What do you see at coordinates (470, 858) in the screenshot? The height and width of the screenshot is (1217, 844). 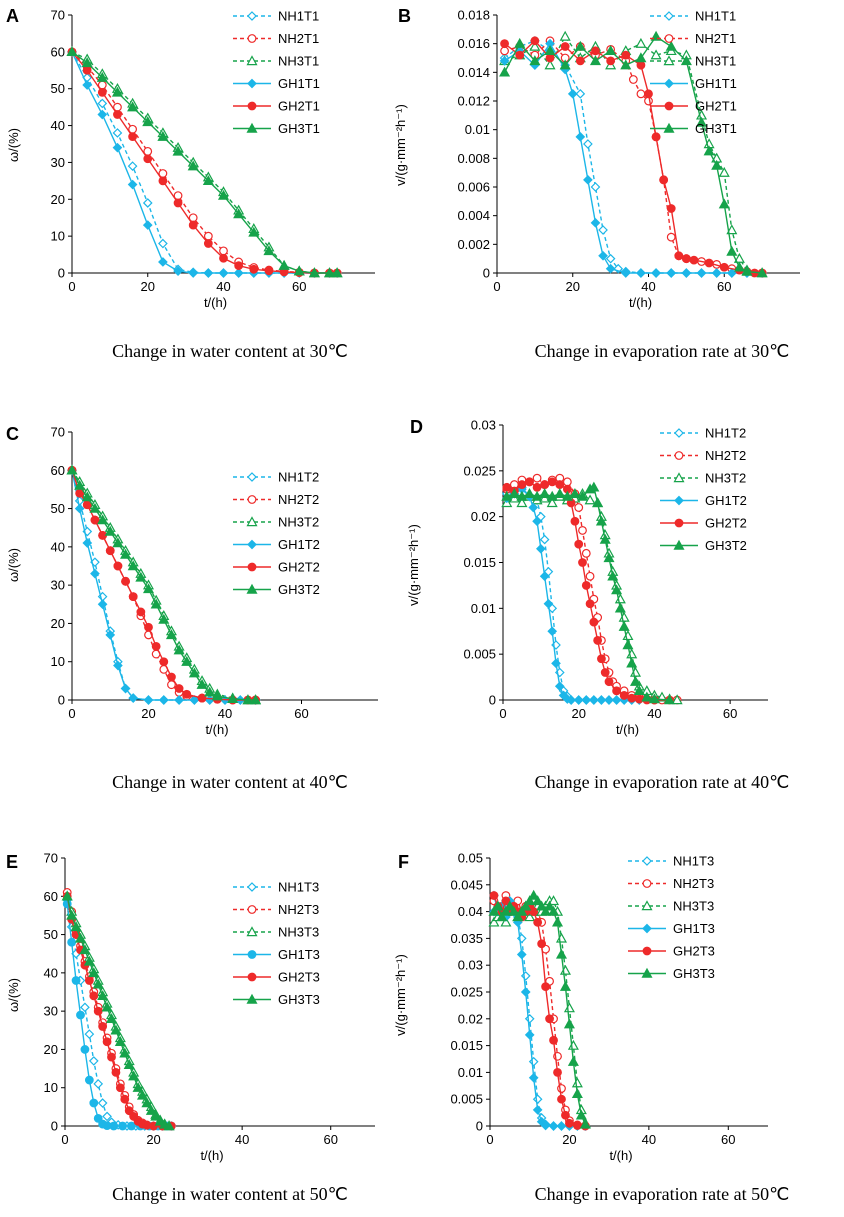 I see `panel-f-y-tick-label: 0.05` at bounding box center [470, 858].